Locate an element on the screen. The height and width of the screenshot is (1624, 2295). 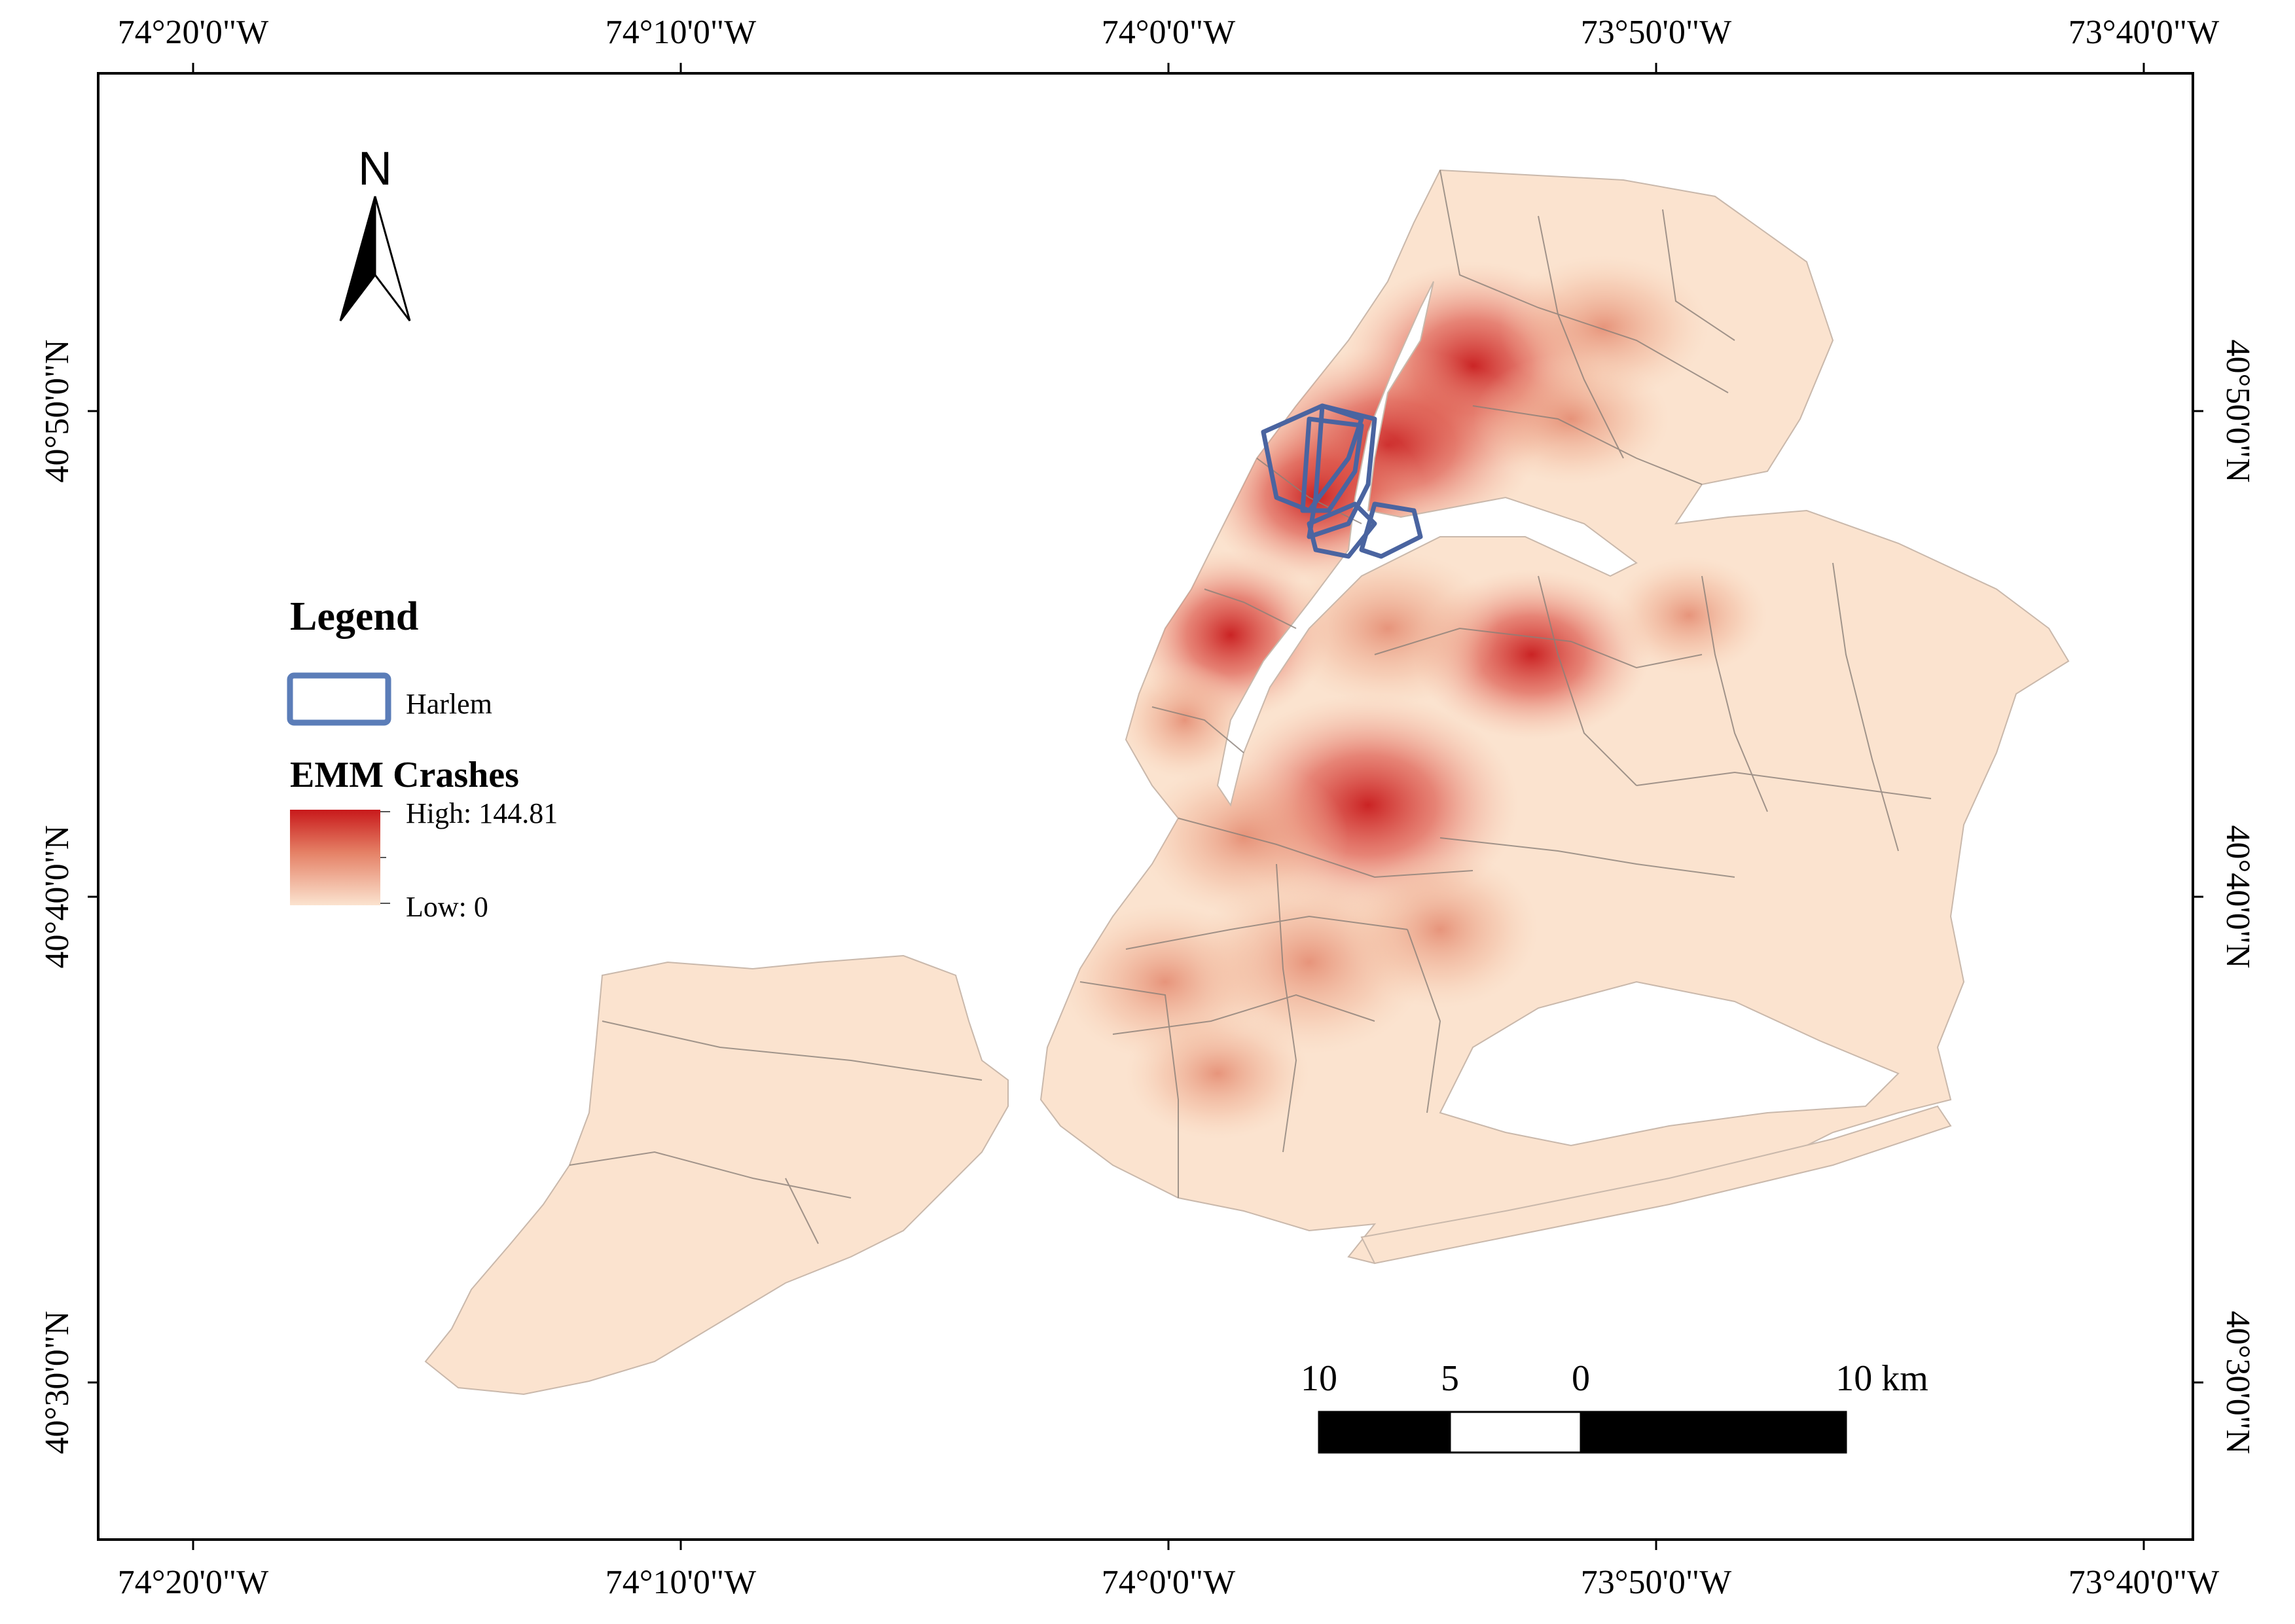
right-tick-label: 40°50'0"N is located at coordinates (2237, 411).